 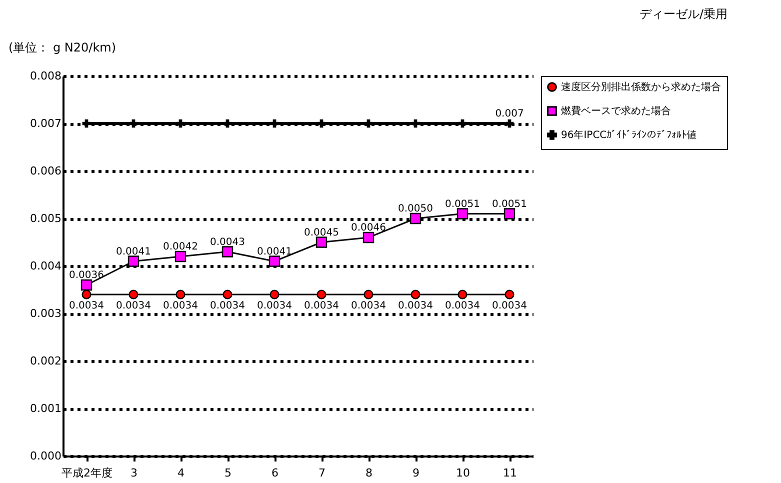 What do you see at coordinates (46, 266) in the screenshot?
I see `y-tick-label: 0.004` at bounding box center [46, 266].